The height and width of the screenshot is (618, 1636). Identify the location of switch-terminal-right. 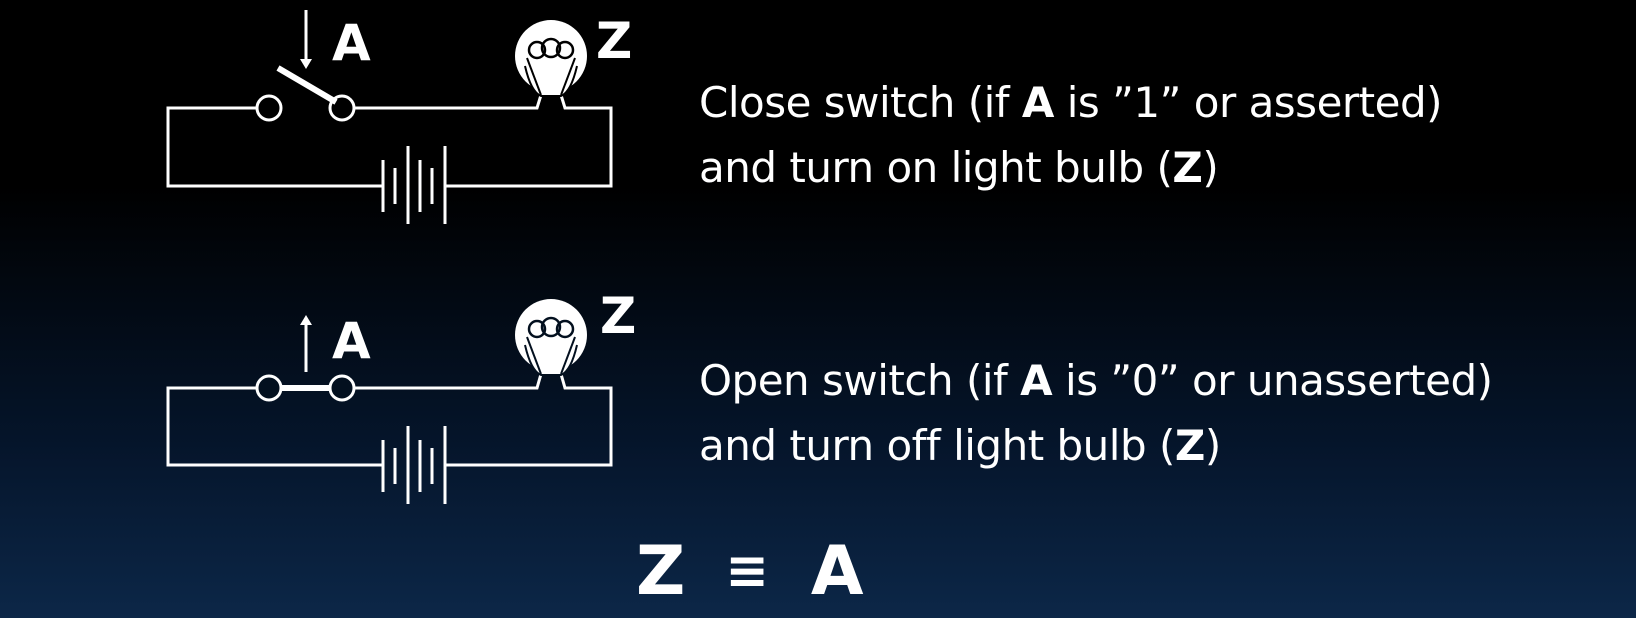
(342, 388).